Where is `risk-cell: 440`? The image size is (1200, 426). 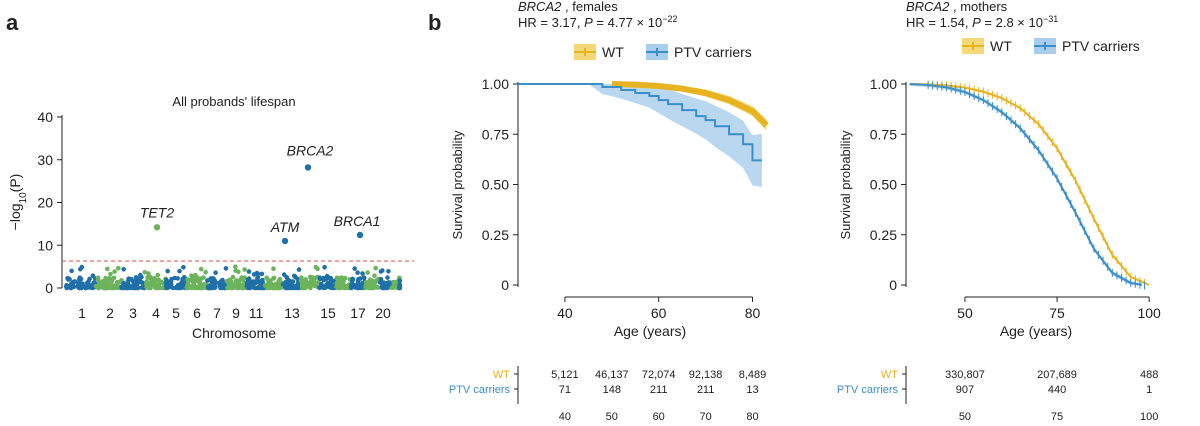 risk-cell: 440 is located at coordinates (1057, 390).